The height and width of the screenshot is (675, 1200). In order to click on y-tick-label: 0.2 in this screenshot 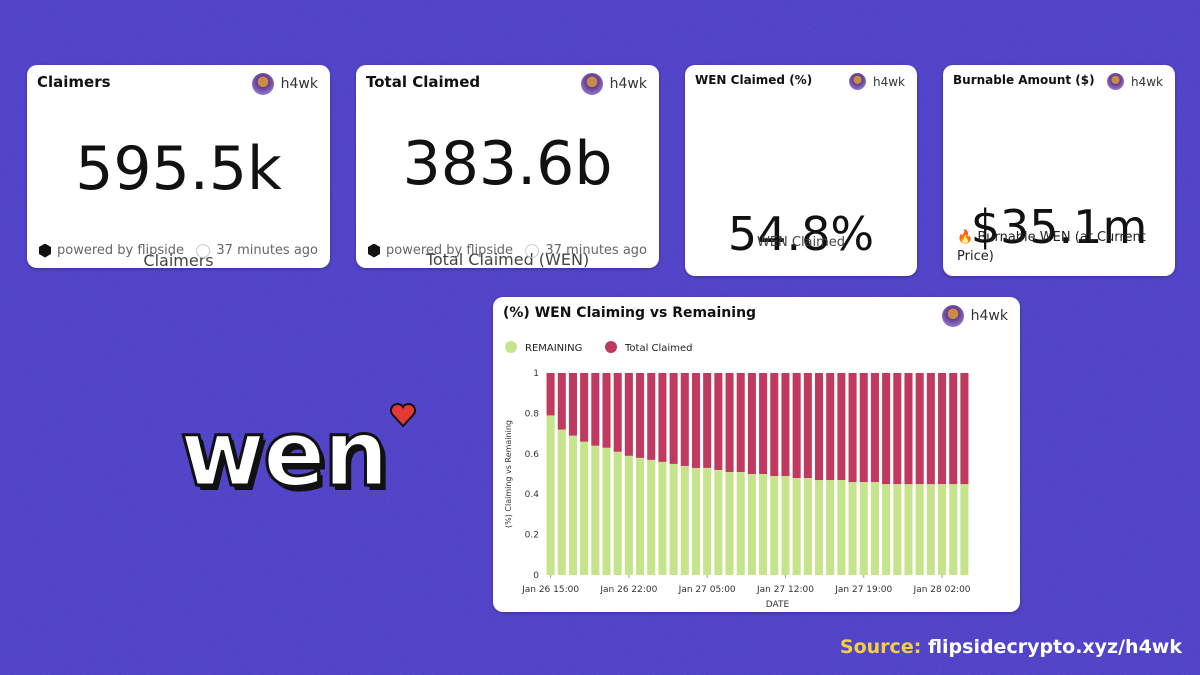, I will do `click(532, 536)`.